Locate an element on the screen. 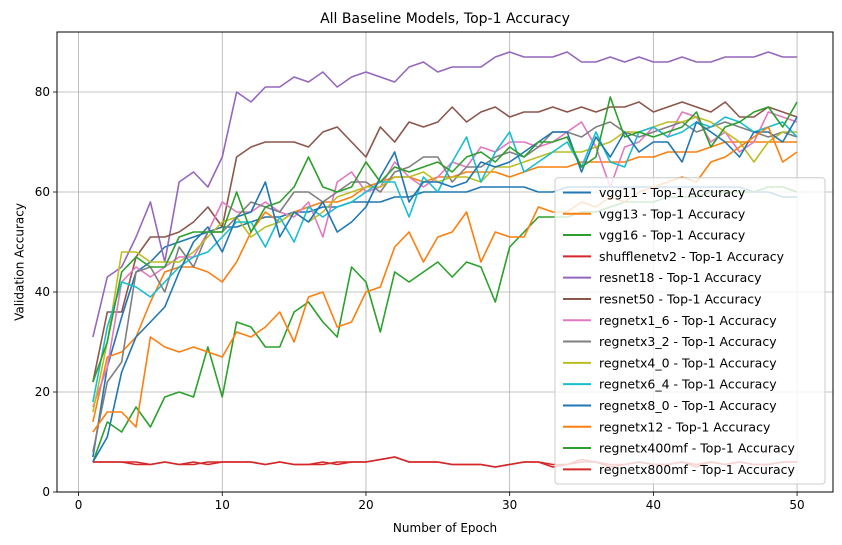  legend-entry: regnetx8_0 - Top-1 Accuracy is located at coordinates (688, 405).